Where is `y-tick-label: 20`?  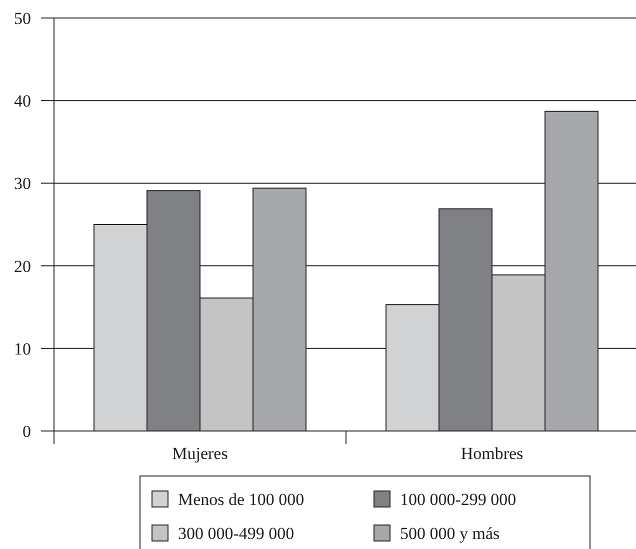 y-tick-label: 20 is located at coordinates (22, 266).